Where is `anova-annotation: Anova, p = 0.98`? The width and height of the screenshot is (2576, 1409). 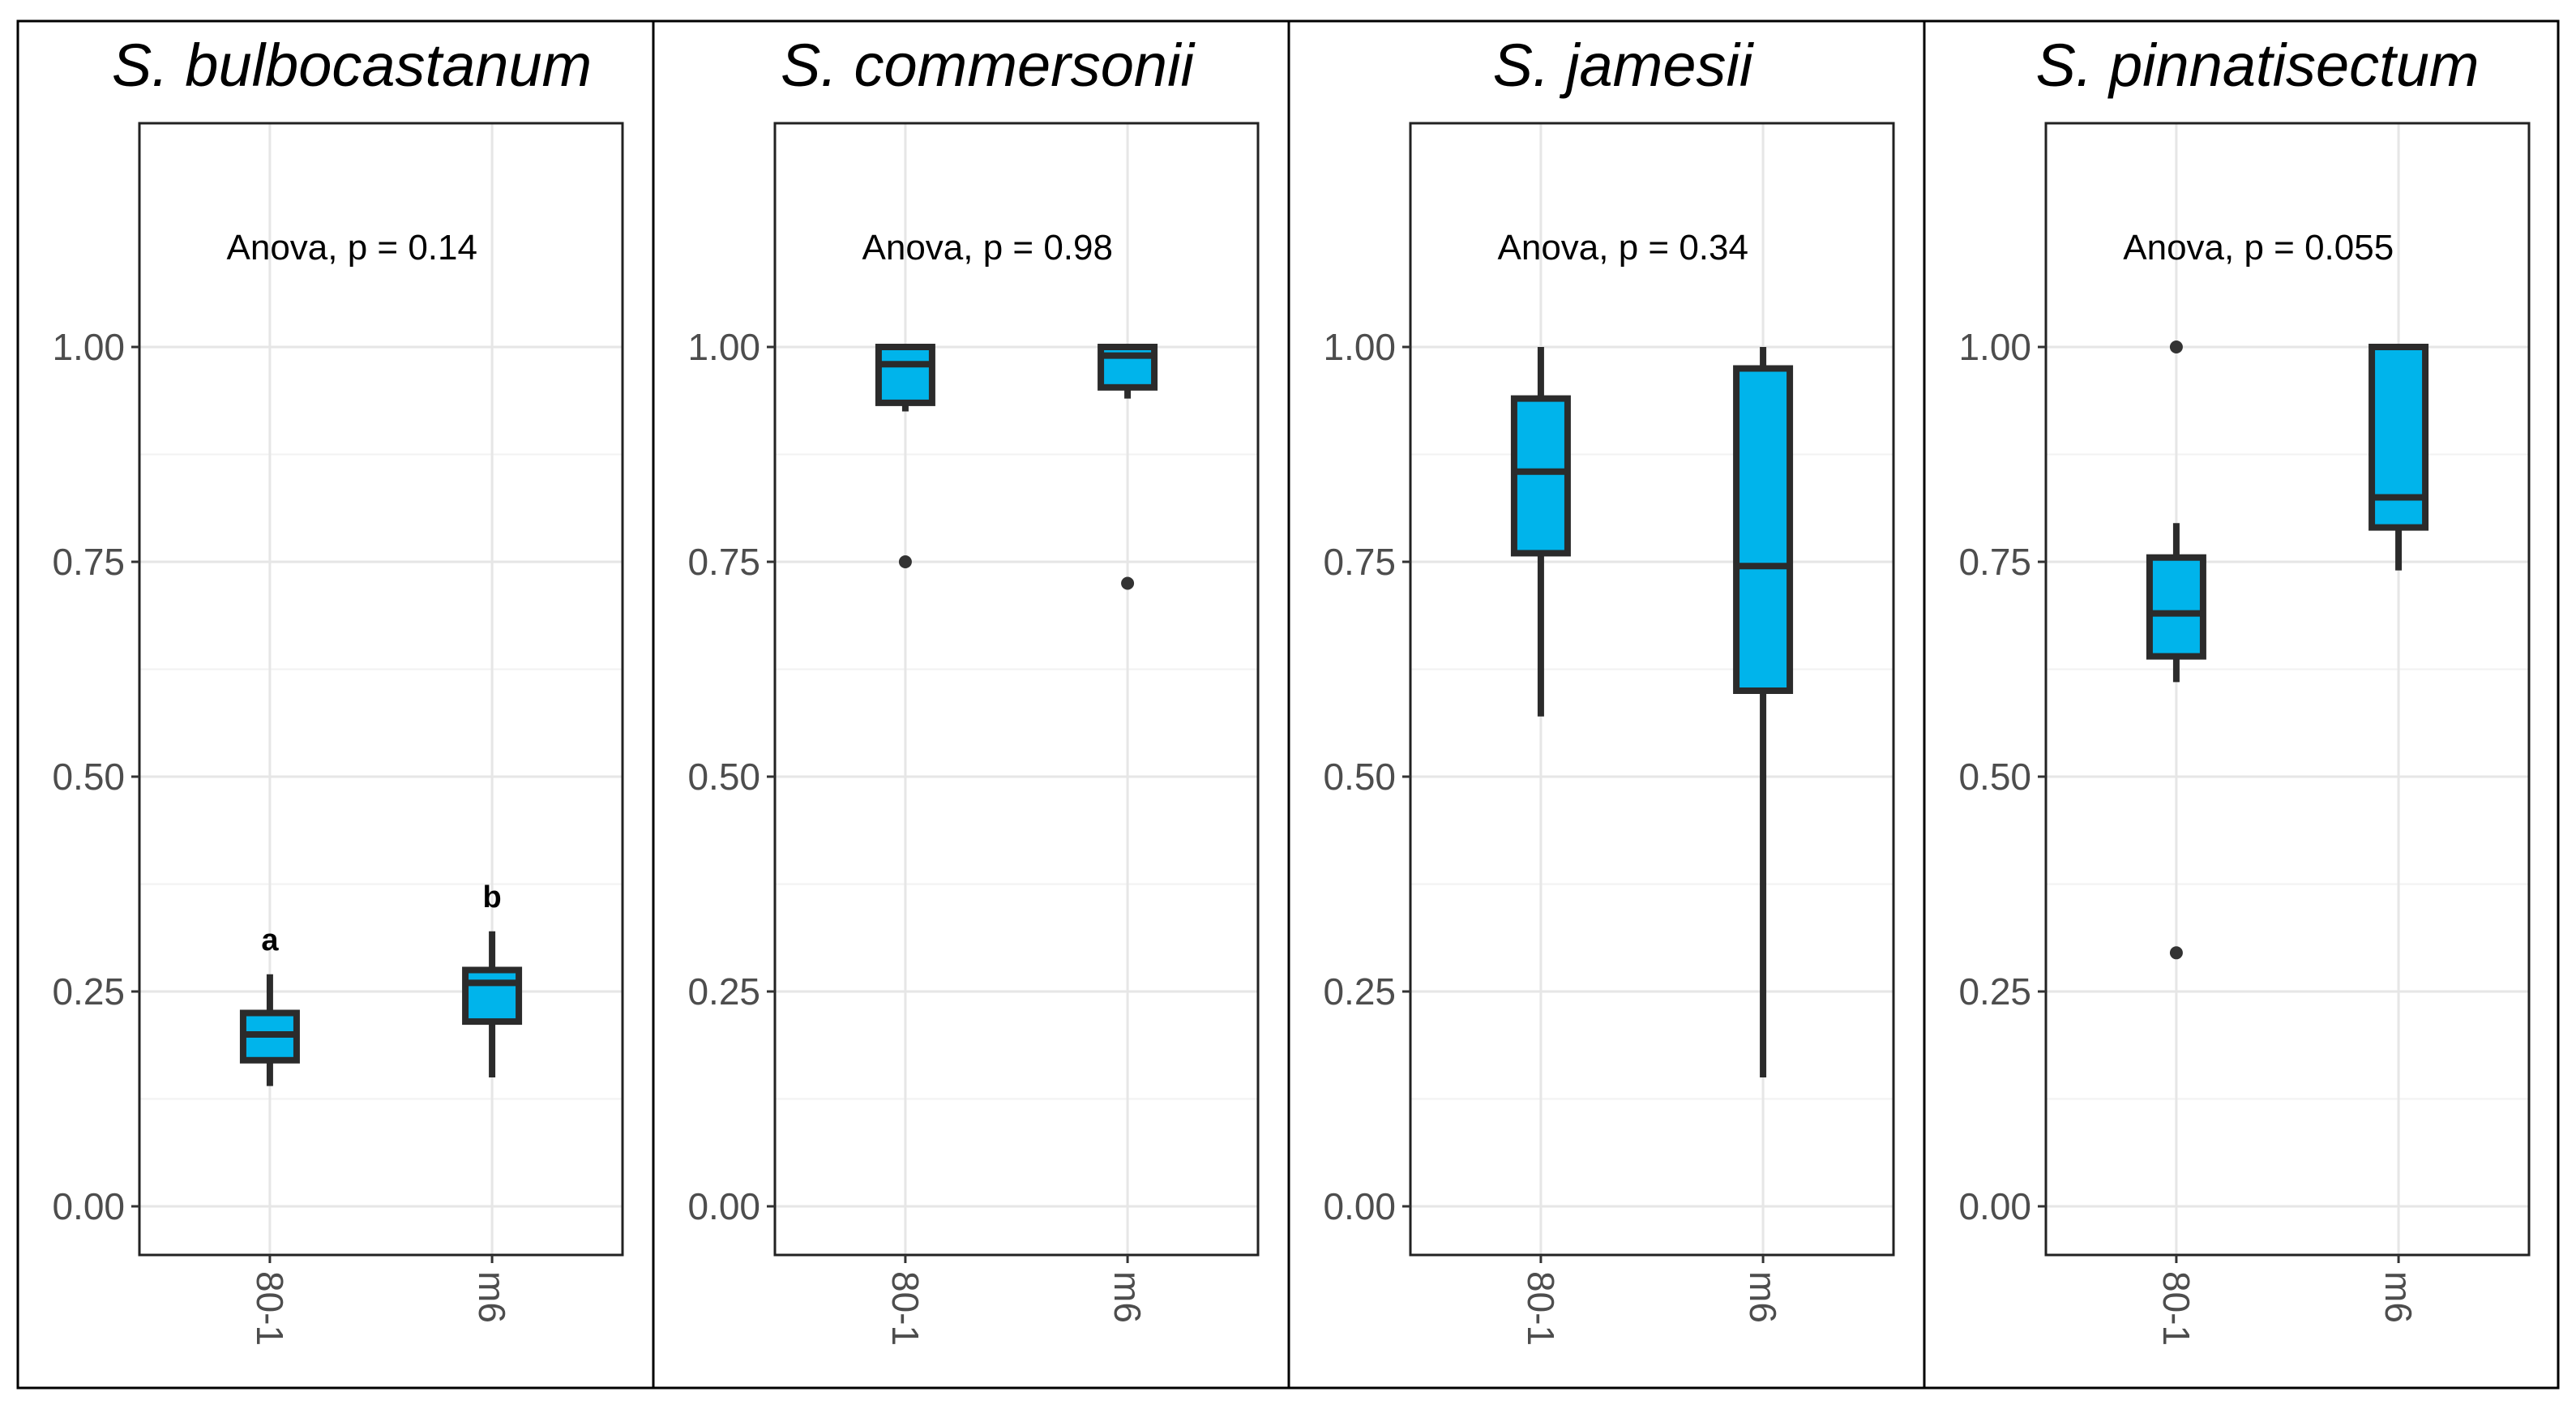
anova-annotation: Anova, p = 0.98 is located at coordinates (987, 248).